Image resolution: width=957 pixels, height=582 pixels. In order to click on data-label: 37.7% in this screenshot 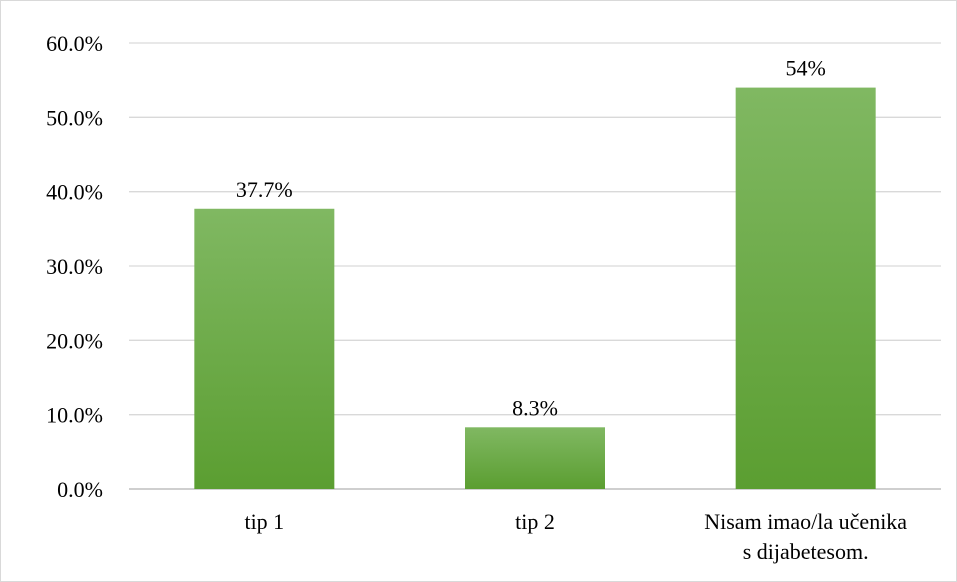, I will do `click(264, 189)`.